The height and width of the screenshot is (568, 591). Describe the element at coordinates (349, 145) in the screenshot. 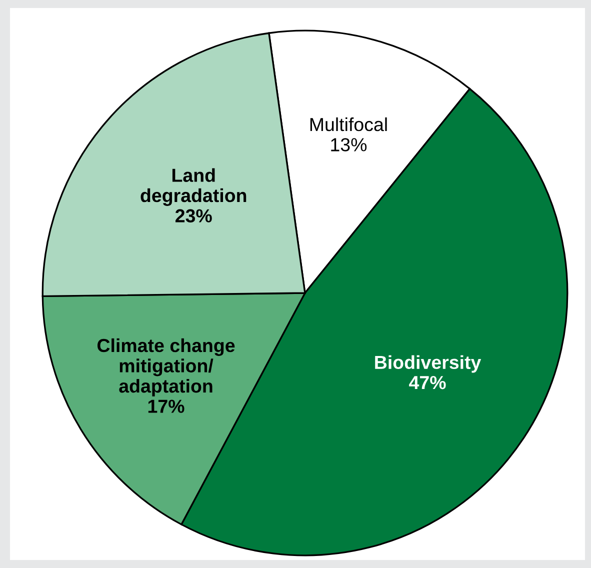

I see `data-label: 13%` at that location.